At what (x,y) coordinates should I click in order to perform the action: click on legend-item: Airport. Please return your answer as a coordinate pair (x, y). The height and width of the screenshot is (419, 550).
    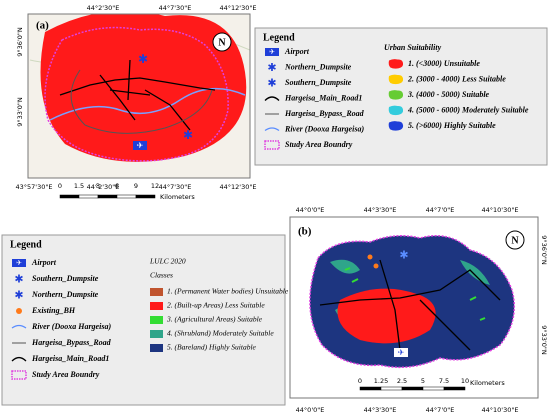
    Looking at the image, I should click on (44, 262).